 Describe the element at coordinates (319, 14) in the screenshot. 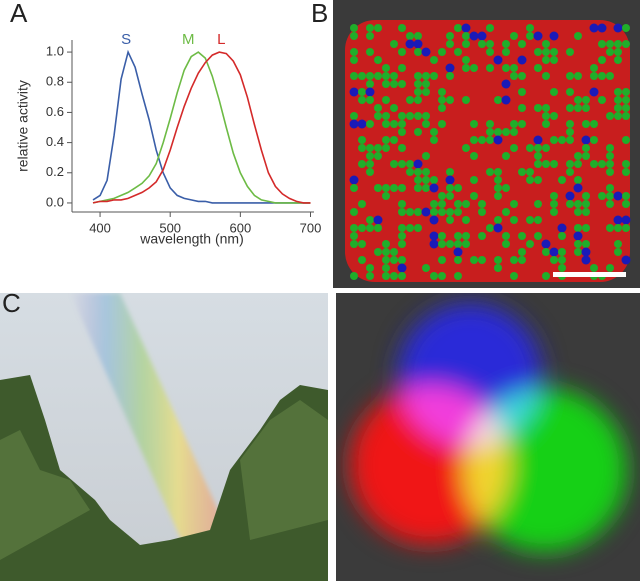

I see `panel-label: B` at that location.